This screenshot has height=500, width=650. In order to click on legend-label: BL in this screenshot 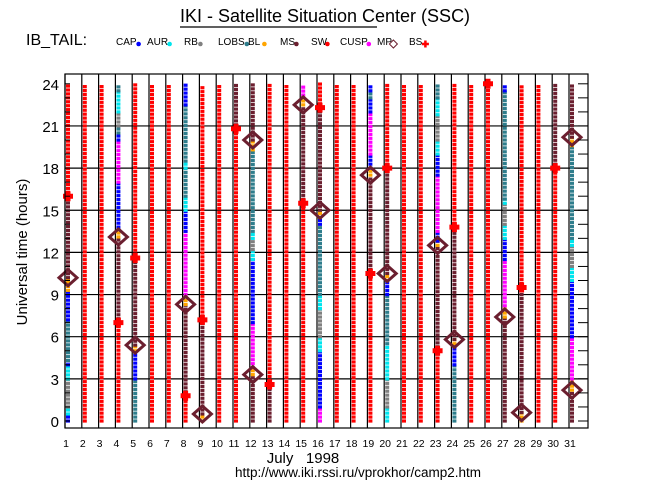, I will do `click(254, 42)`.